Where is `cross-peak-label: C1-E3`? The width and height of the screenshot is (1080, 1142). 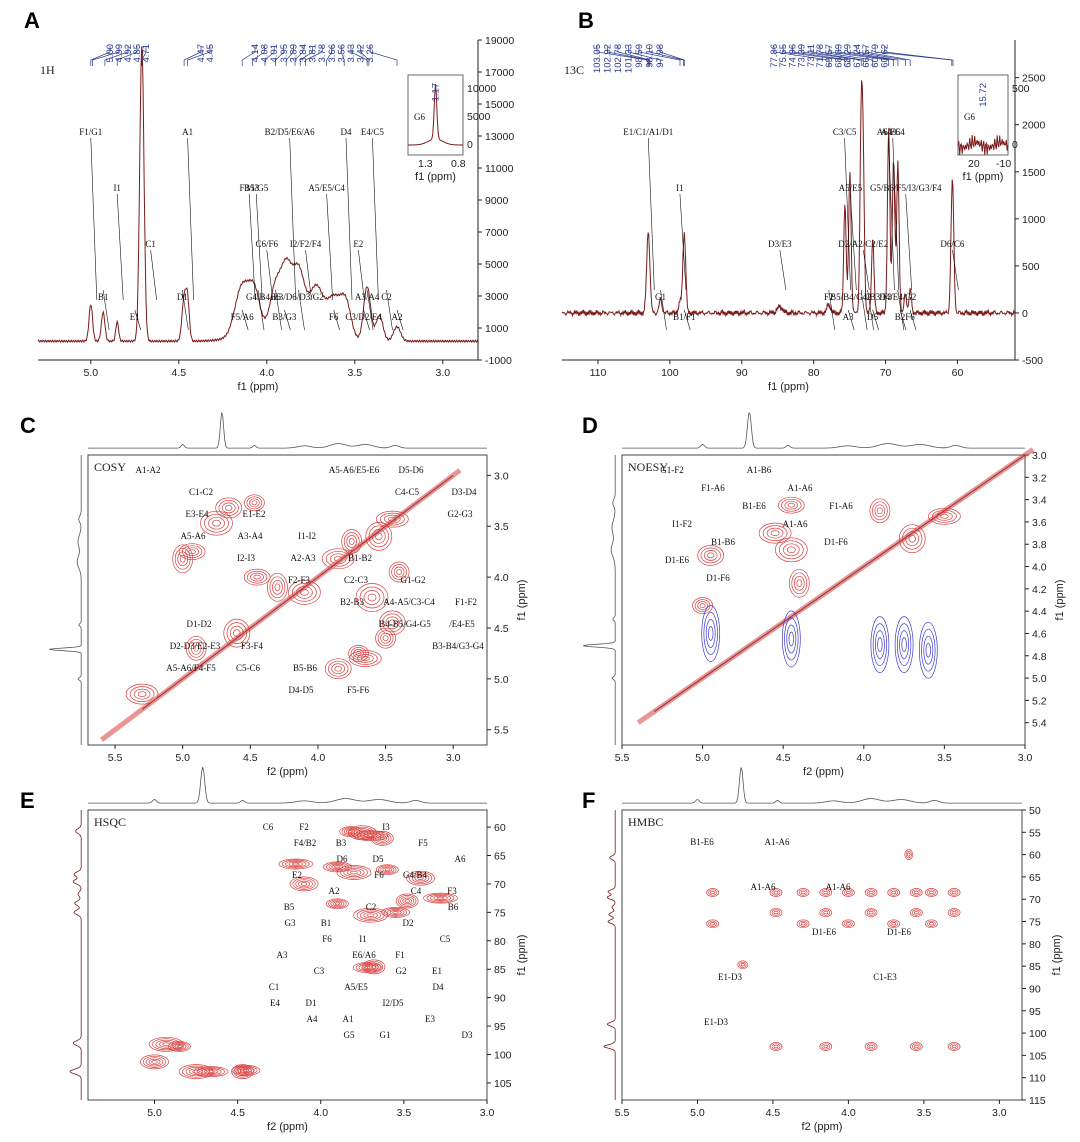 cross-peak-label: C1-E3 is located at coordinates (885, 977).